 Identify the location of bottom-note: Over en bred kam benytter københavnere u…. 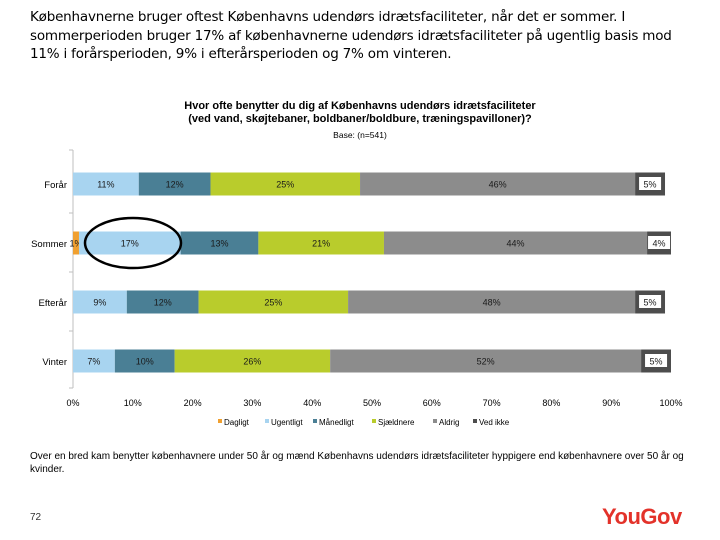
(357, 463).